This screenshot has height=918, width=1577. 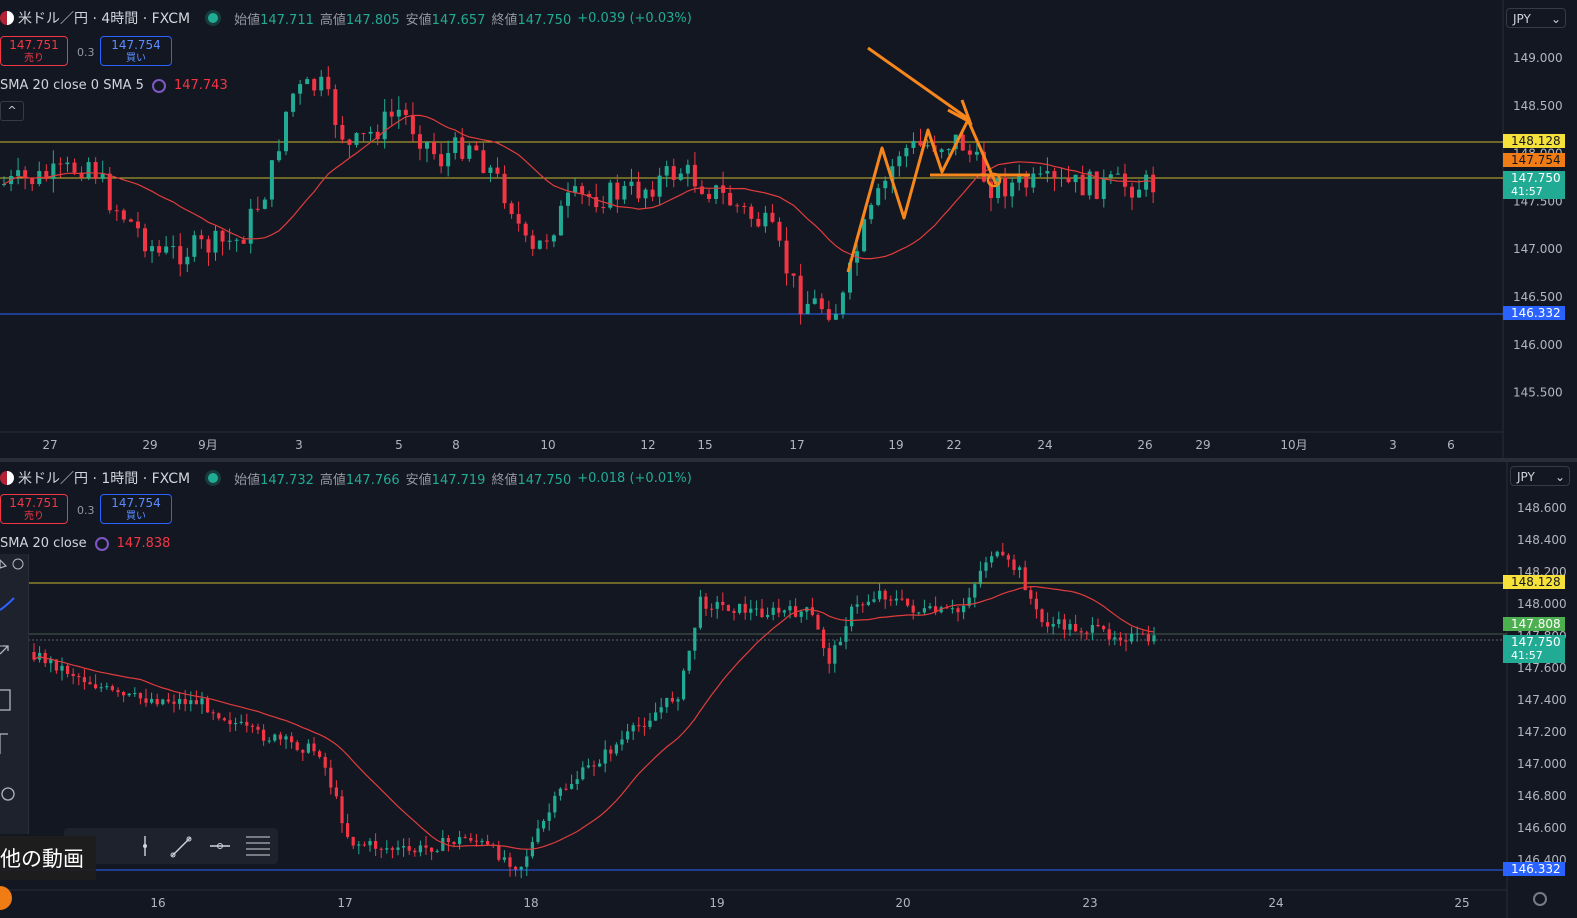 I want to click on text-tool-icon, so click(x=4, y=743).